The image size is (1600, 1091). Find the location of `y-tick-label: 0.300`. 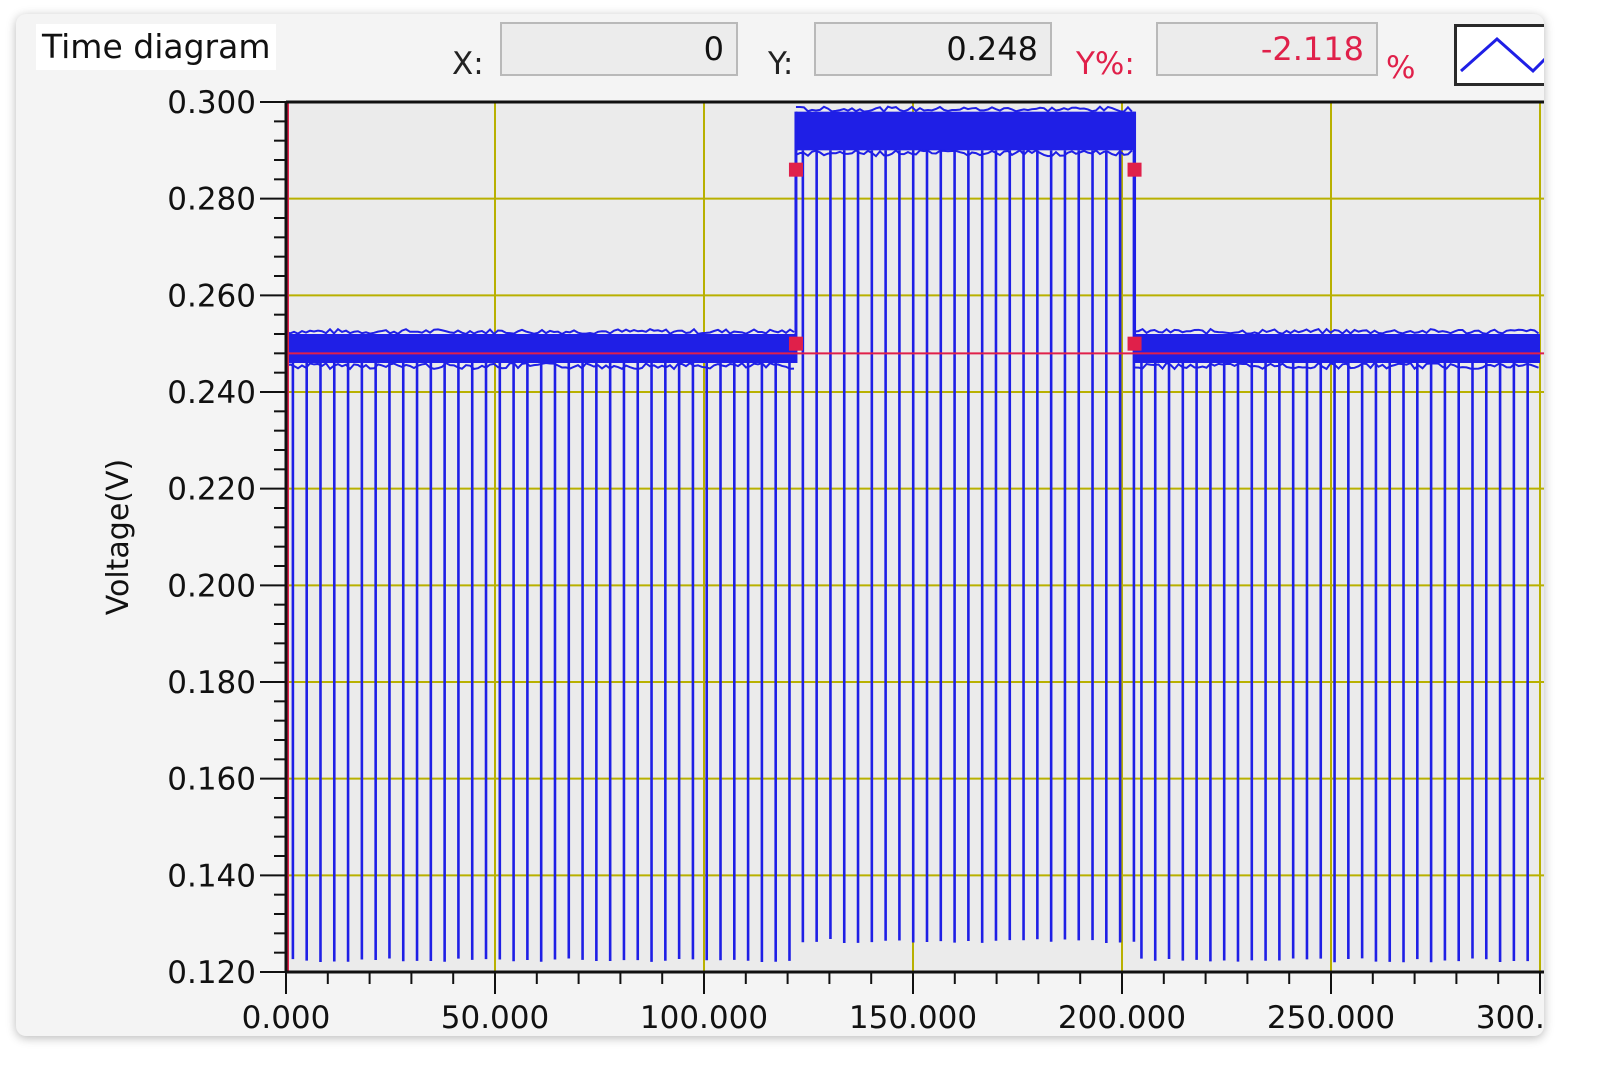

y-tick-label: 0.300 is located at coordinates (211, 103).